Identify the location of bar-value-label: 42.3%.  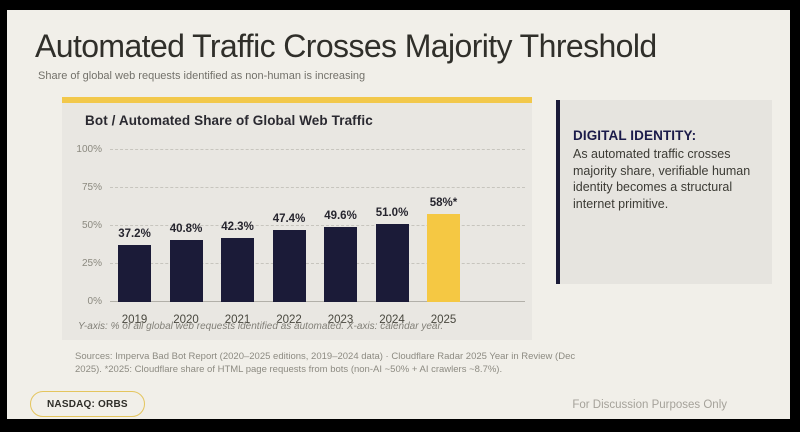
(237, 226).